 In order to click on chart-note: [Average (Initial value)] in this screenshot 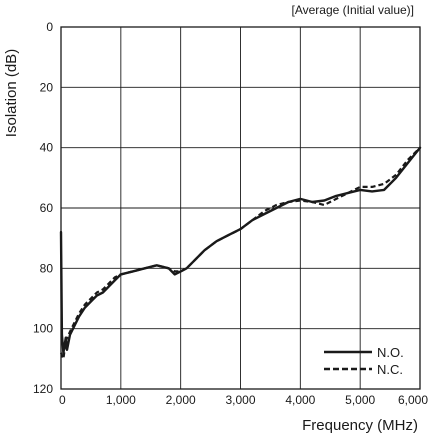, I will do `click(352, 10)`.